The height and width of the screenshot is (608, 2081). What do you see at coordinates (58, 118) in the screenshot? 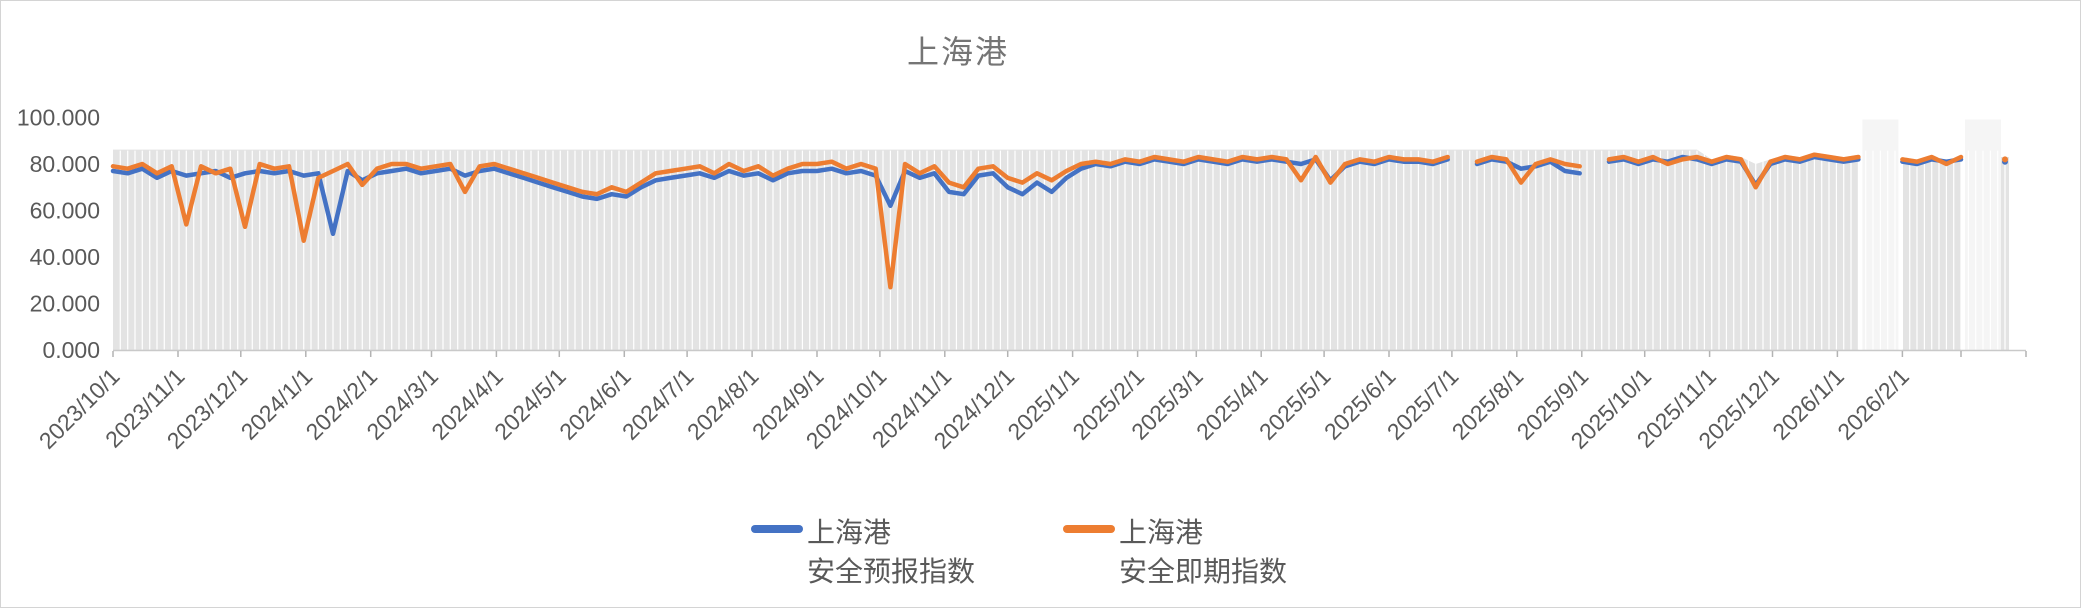
I see `y-tick-label: 100.000` at bounding box center [58, 118].